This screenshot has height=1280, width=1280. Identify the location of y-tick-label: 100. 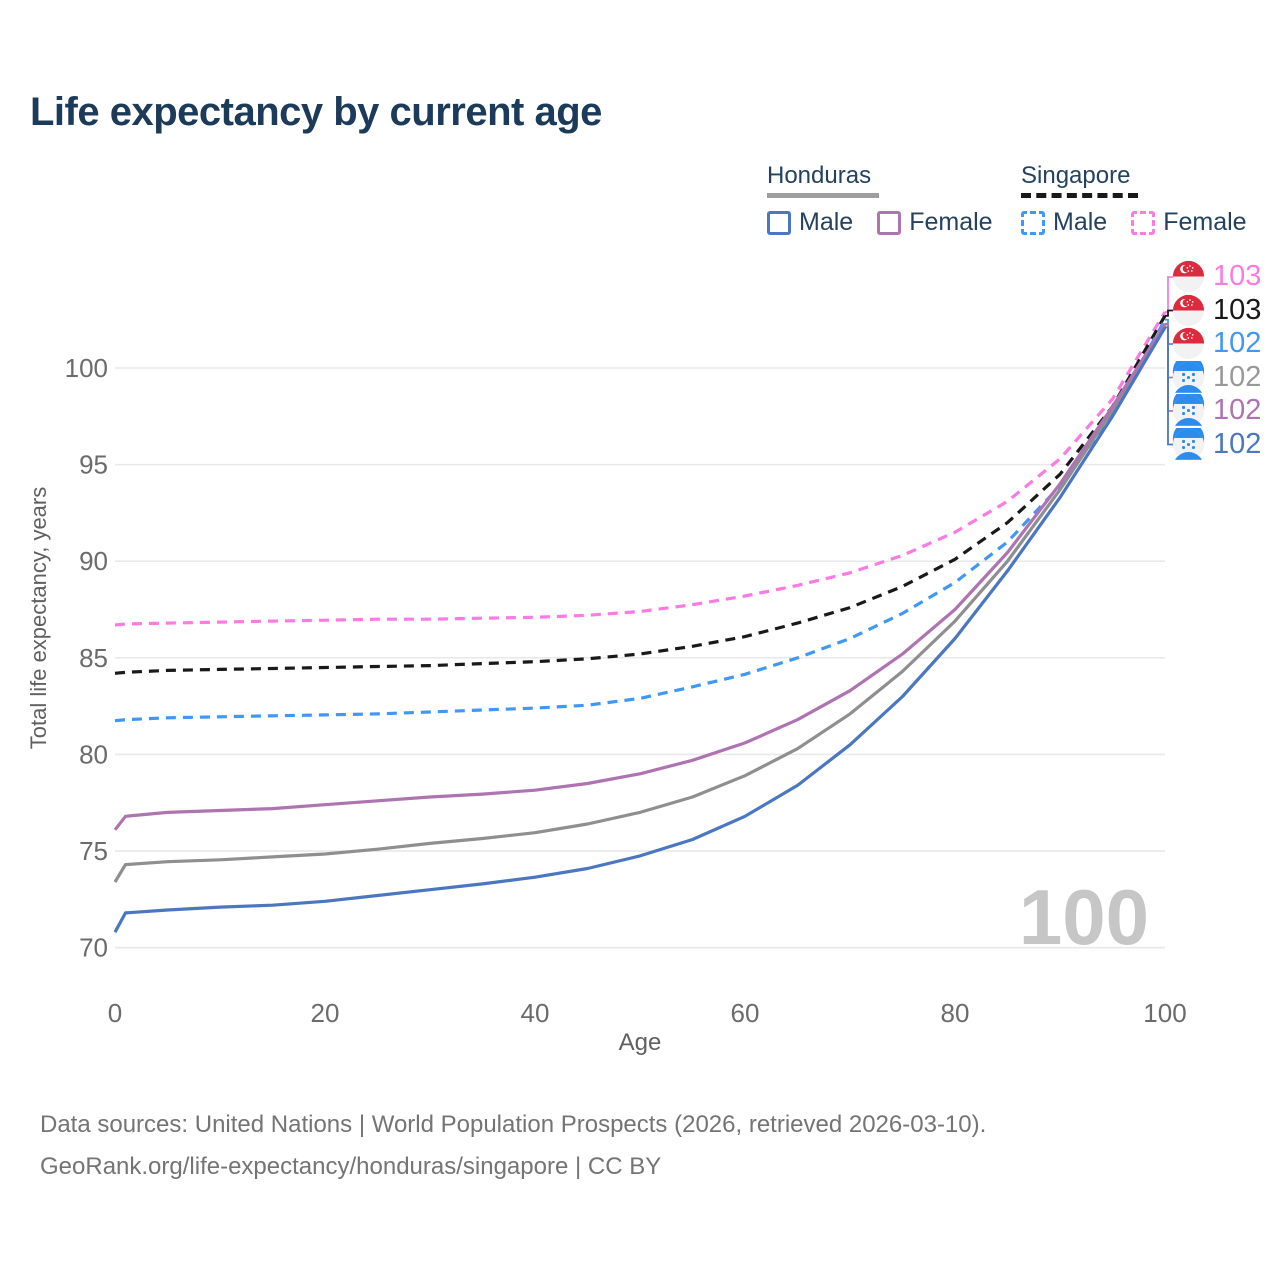
(86, 368).